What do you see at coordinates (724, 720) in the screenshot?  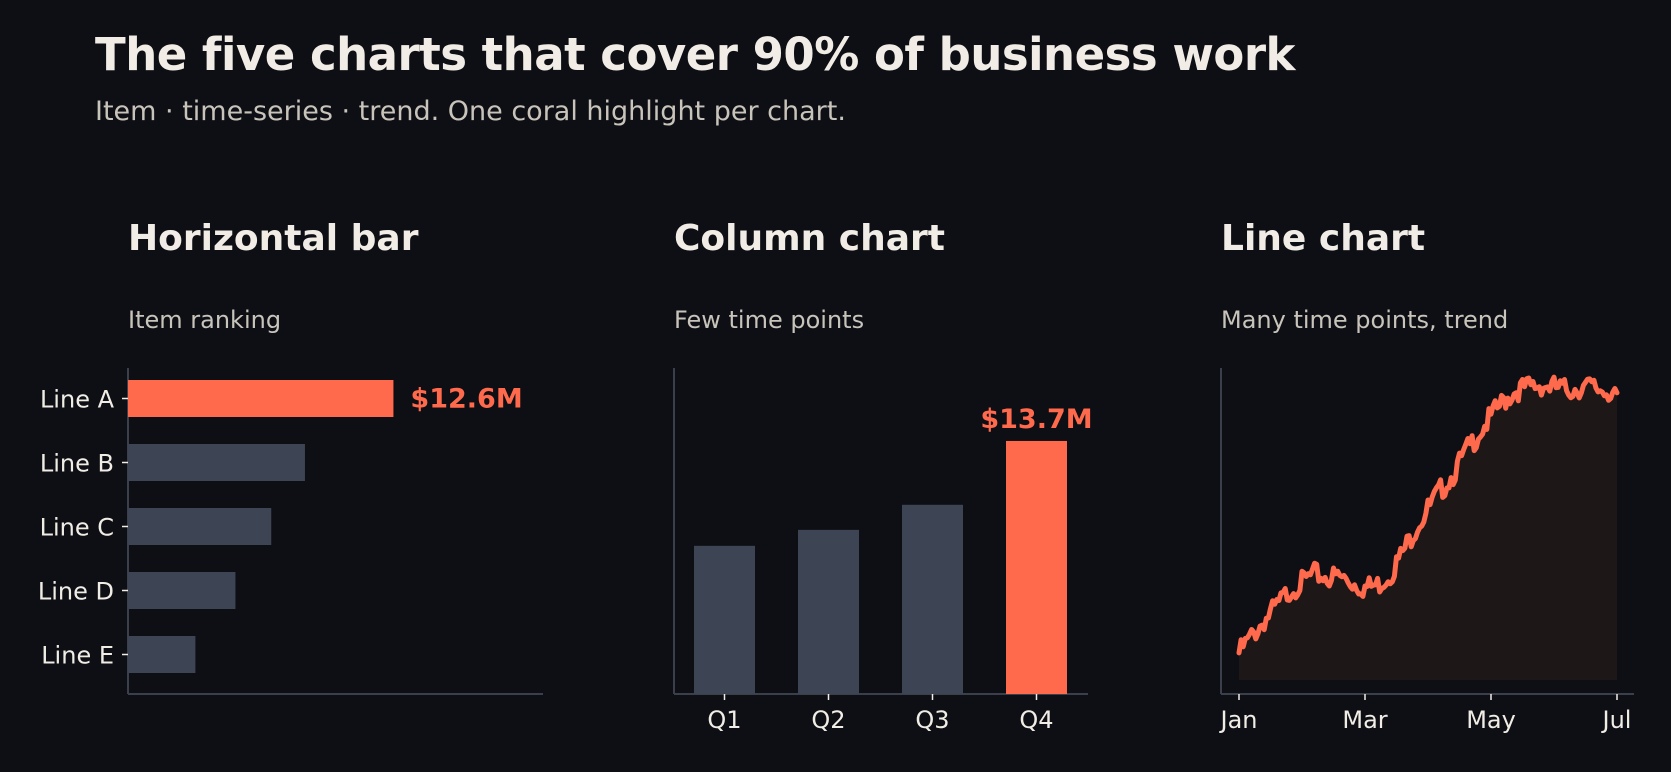 I see `column-tick-label: Q1` at bounding box center [724, 720].